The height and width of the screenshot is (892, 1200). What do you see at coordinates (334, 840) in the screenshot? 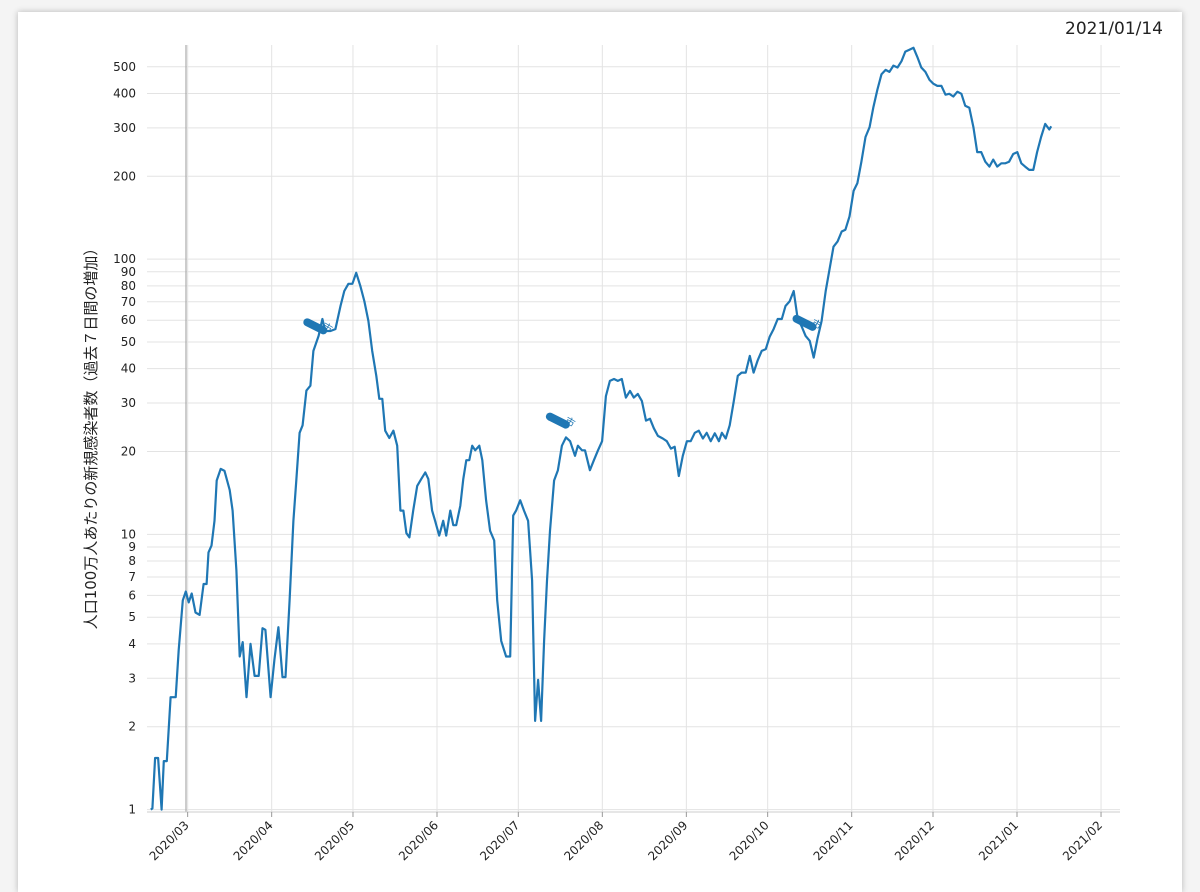
I see `x-tick-label: 2020/05` at bounding box center [334, 840].